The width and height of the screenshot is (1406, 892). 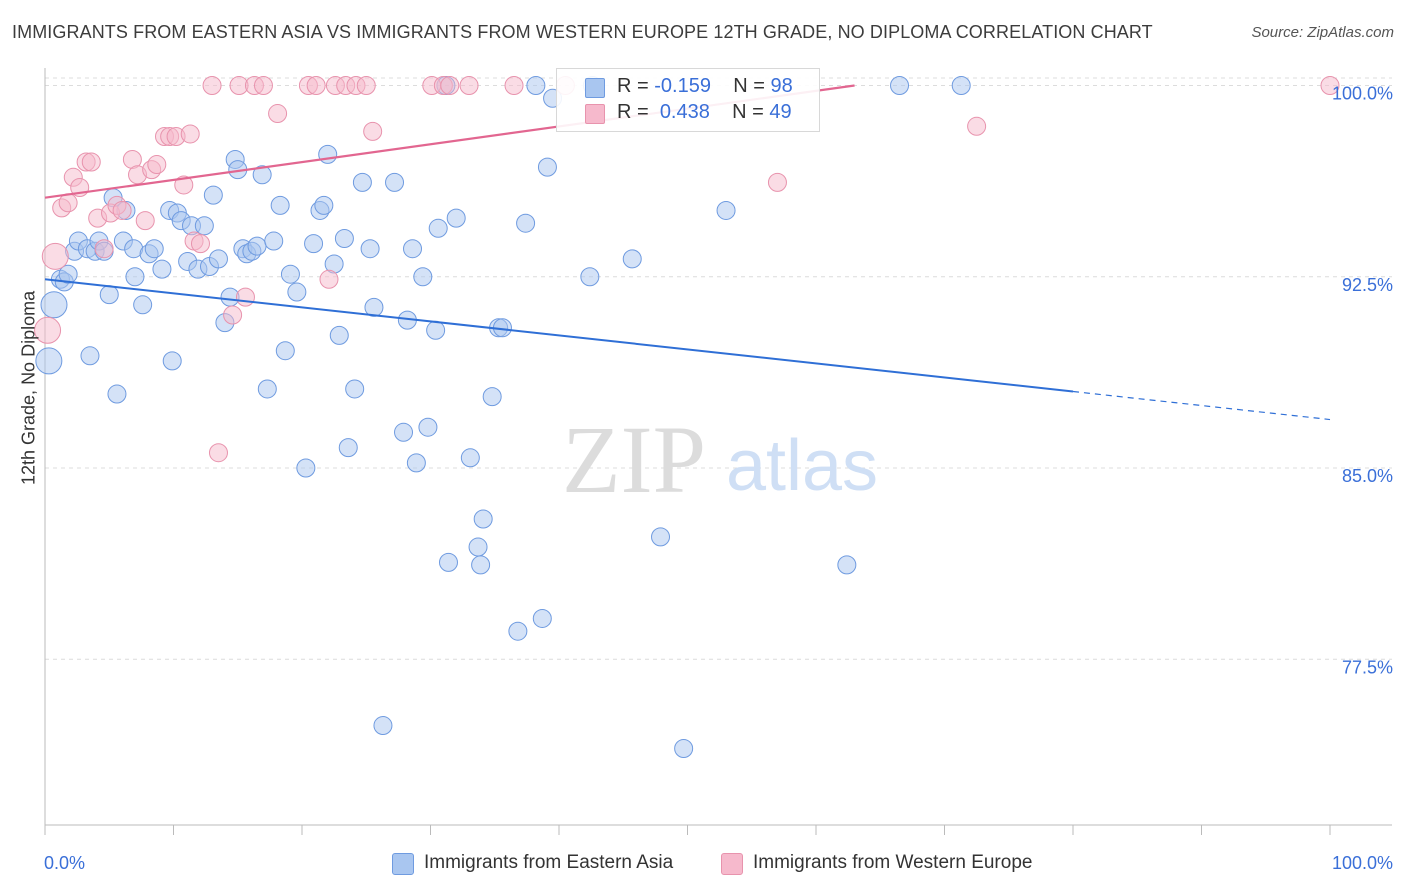 I want to click on y-tick-label: 77.5%, so click(x=1367, y=667).